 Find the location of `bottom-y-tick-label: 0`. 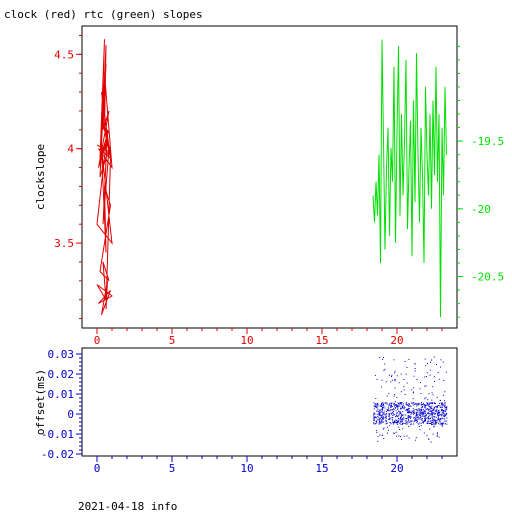

bottom-y-tick-label: 0 is located at coordinates (70, 414).